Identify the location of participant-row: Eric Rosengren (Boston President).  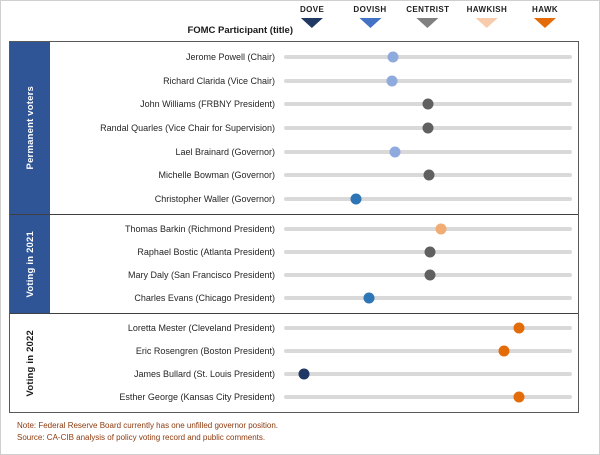
(314, 351).